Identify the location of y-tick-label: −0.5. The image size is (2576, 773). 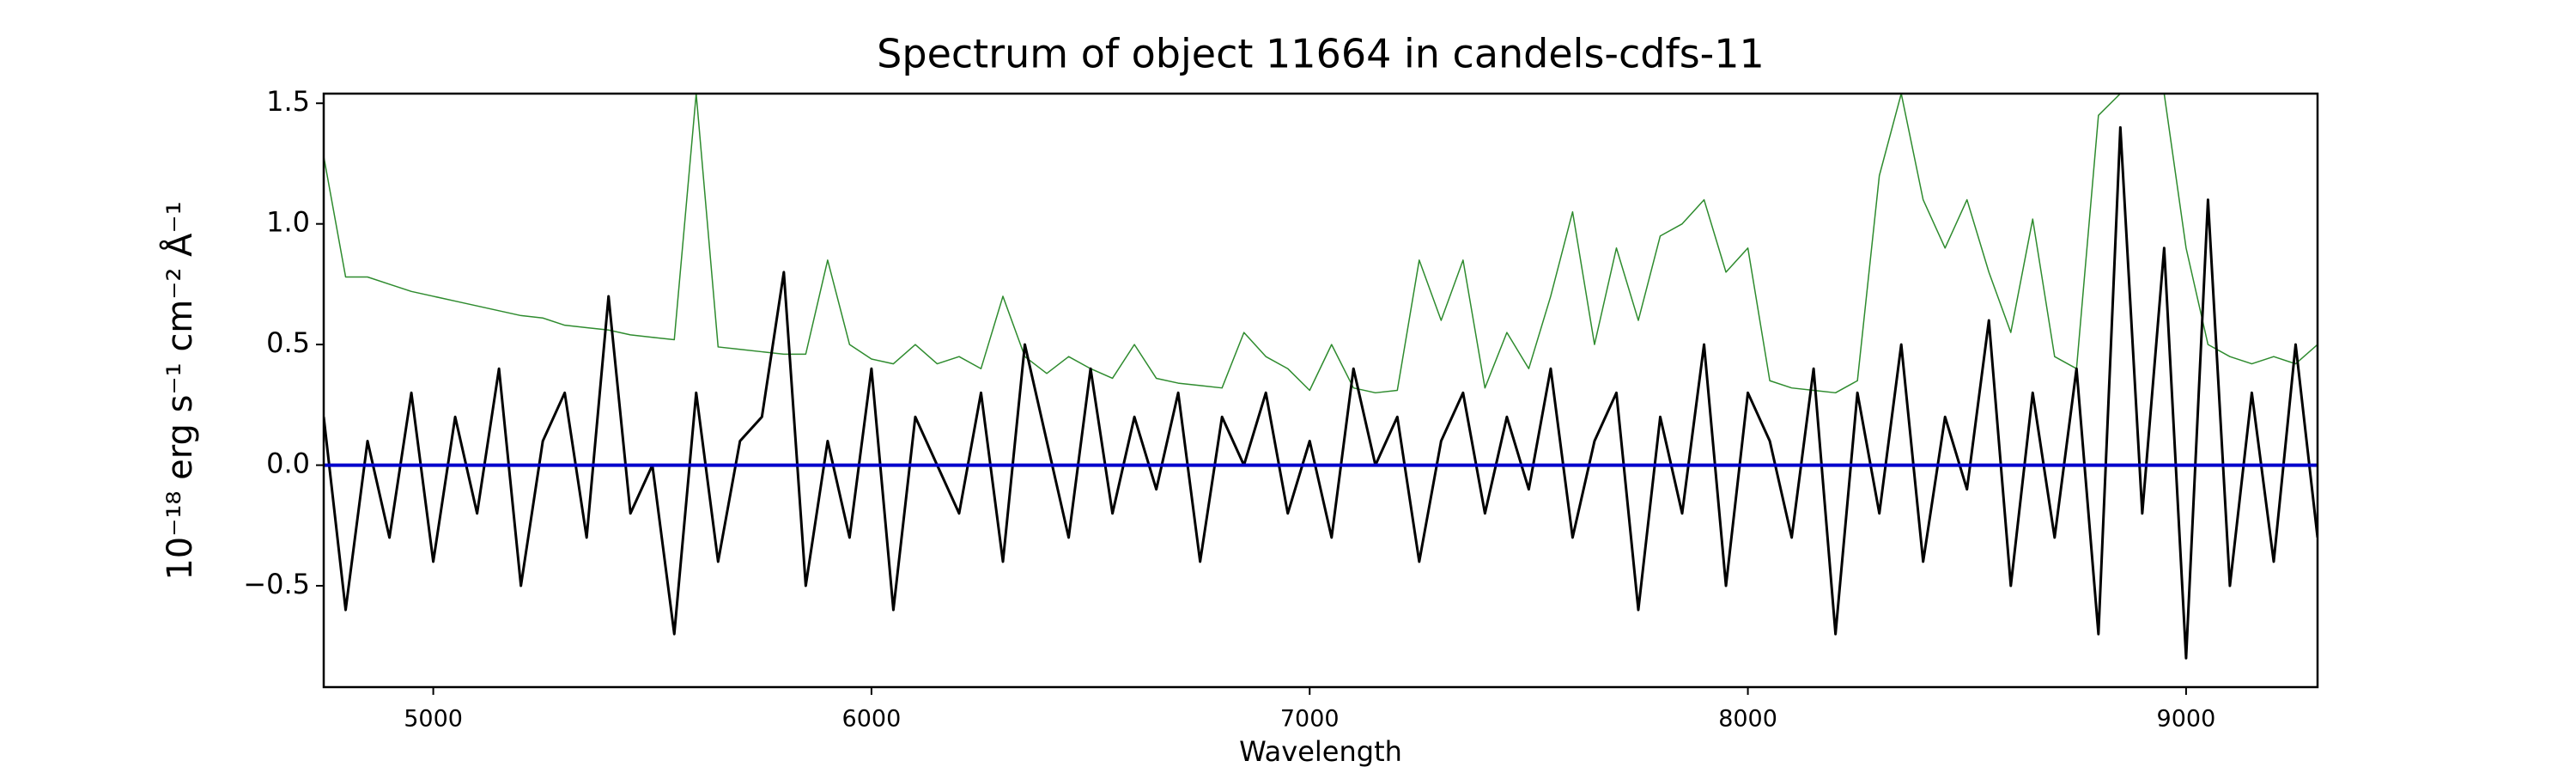
(276, 584).